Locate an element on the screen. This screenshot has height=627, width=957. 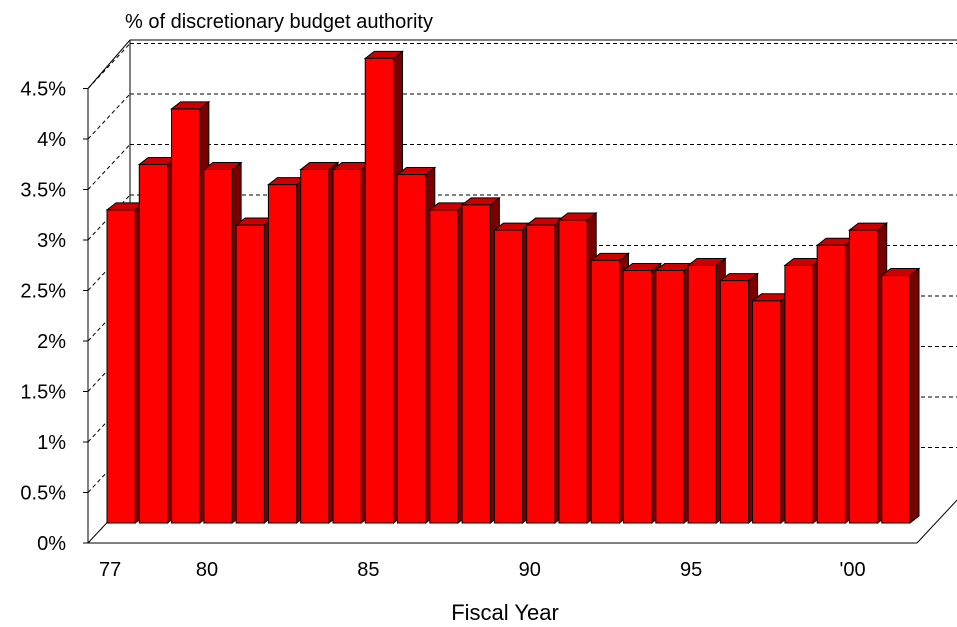
y-tick-label: 1.5% is located at coordinates (43, 393).